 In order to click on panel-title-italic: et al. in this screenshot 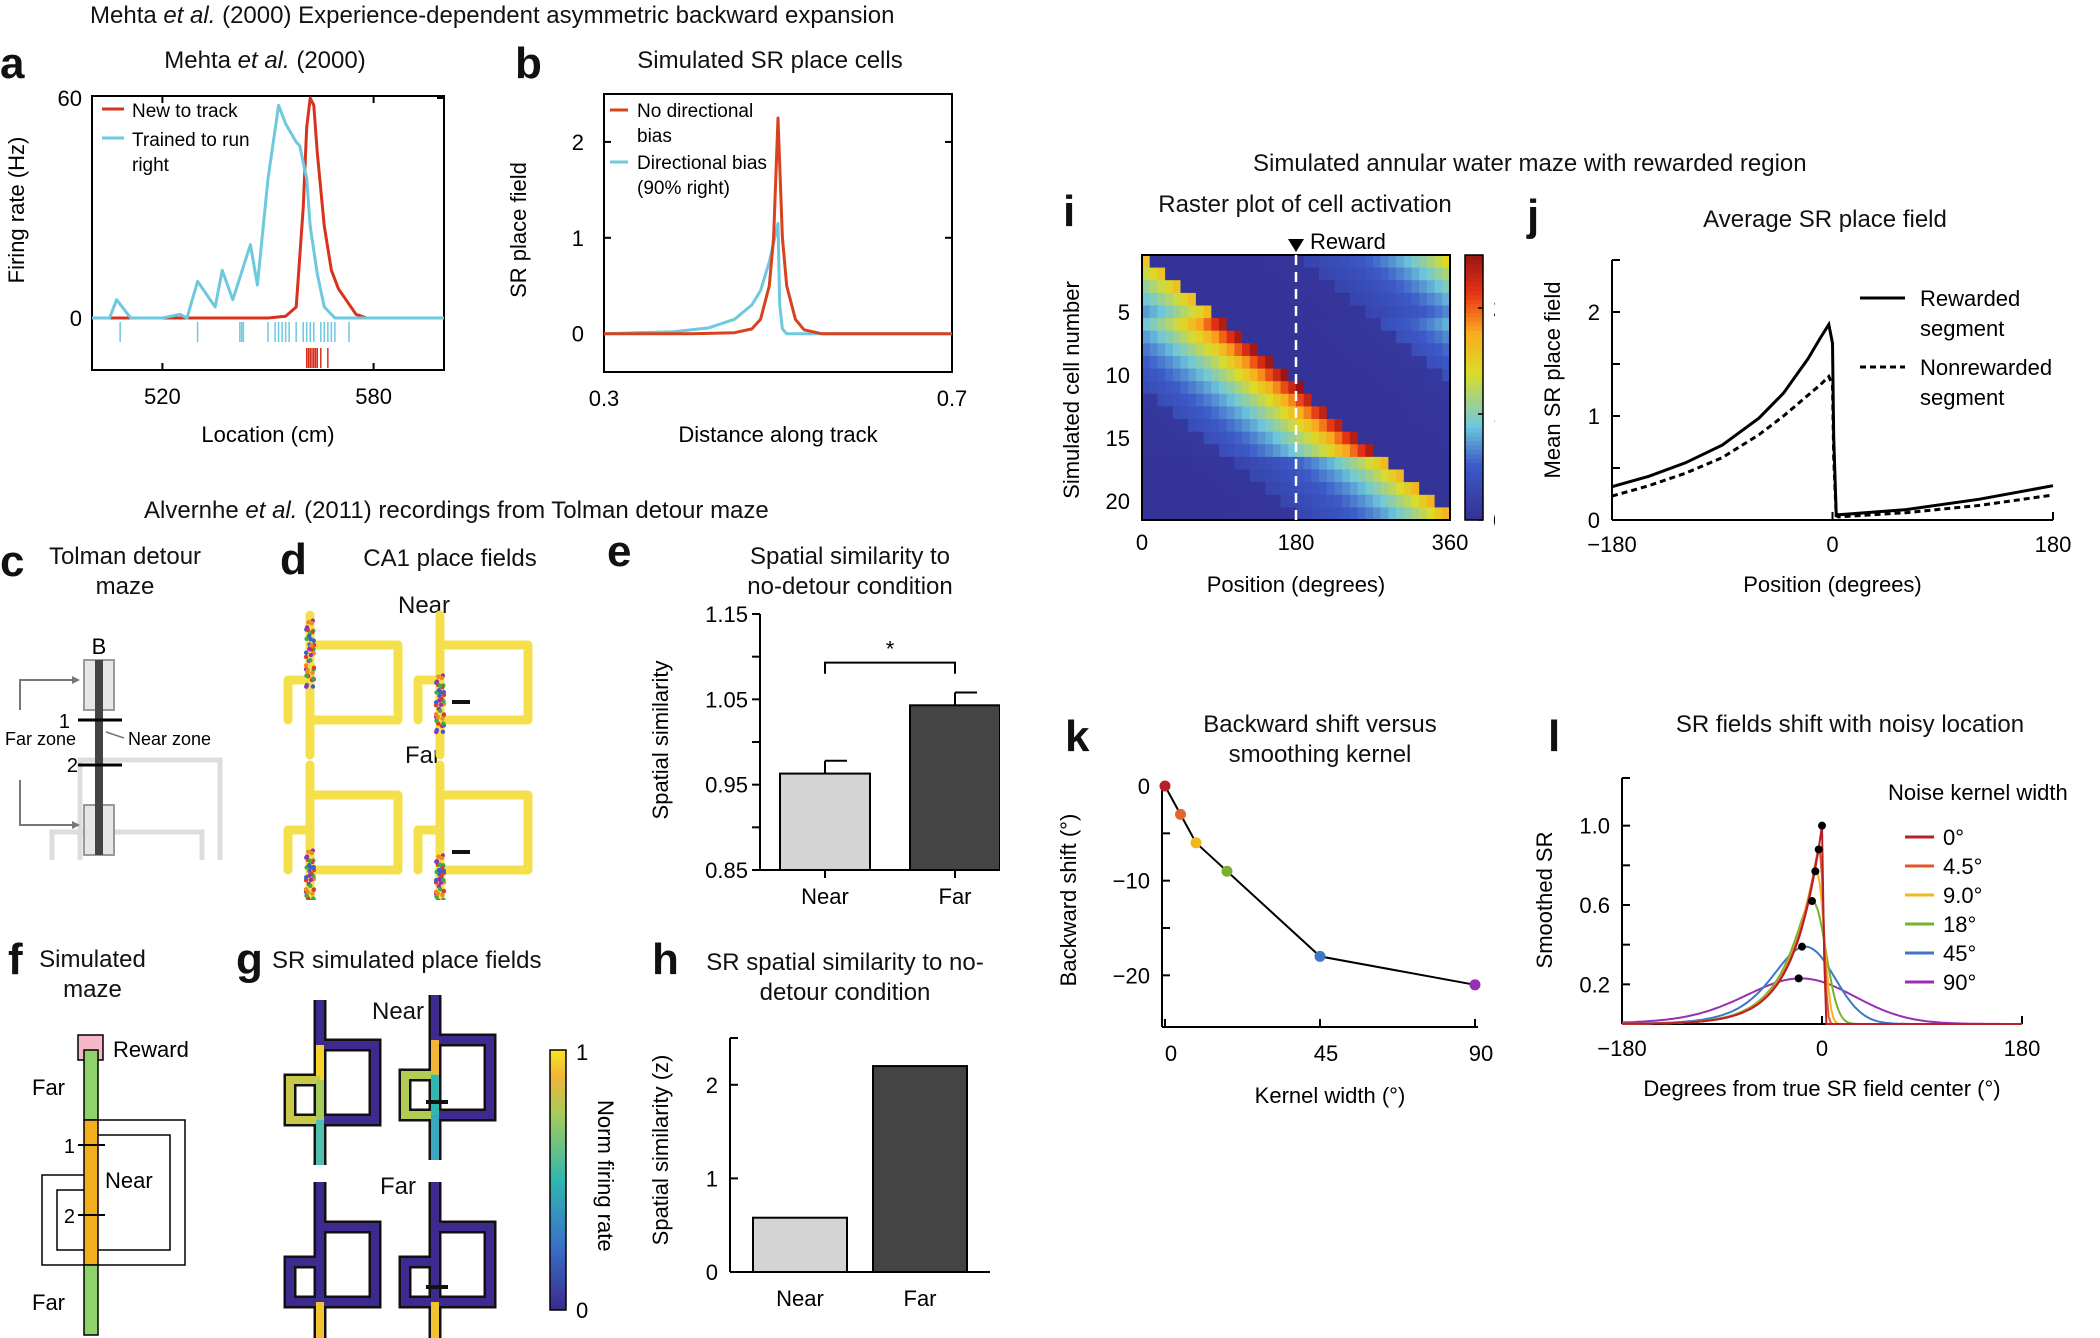, I will do `click(263, 60)`.